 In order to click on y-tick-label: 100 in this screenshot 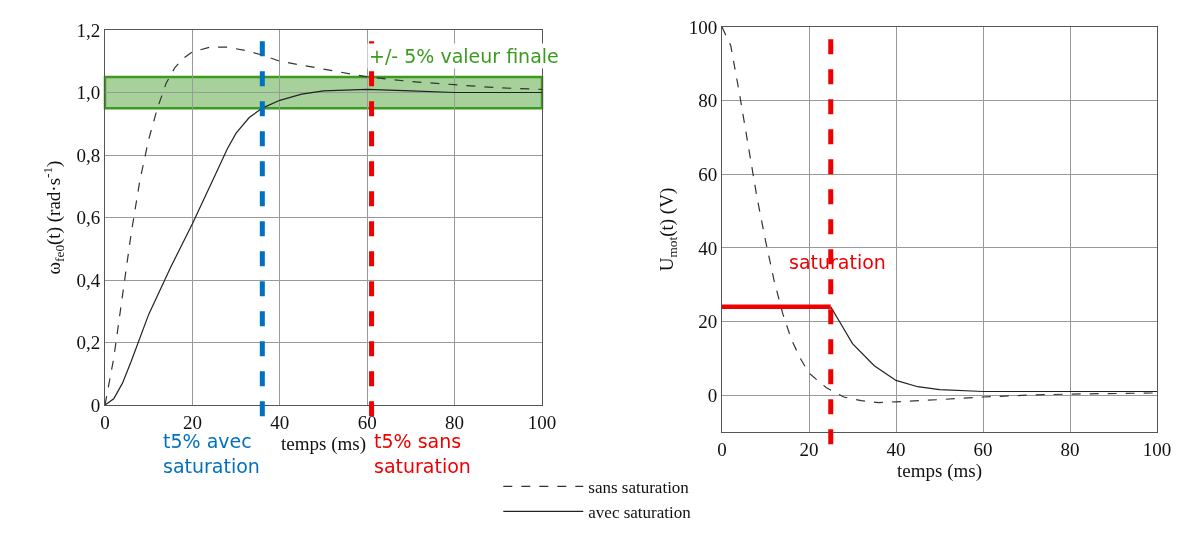, I will do `click(703, 27)`.